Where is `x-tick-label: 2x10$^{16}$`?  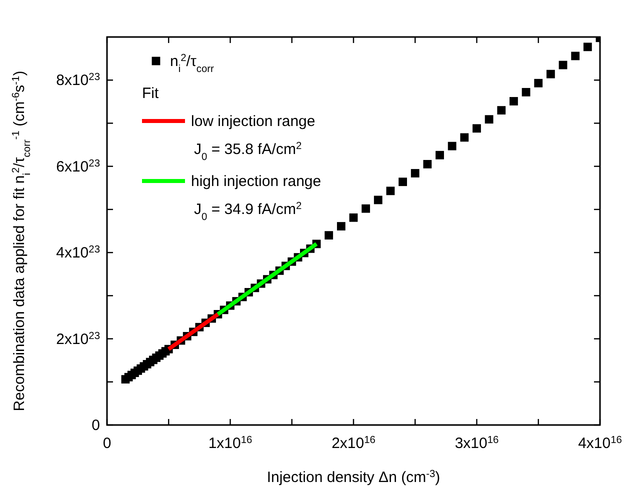 x-tick-label: 2x10$^{16}$ is located at coordinates (354, 443).